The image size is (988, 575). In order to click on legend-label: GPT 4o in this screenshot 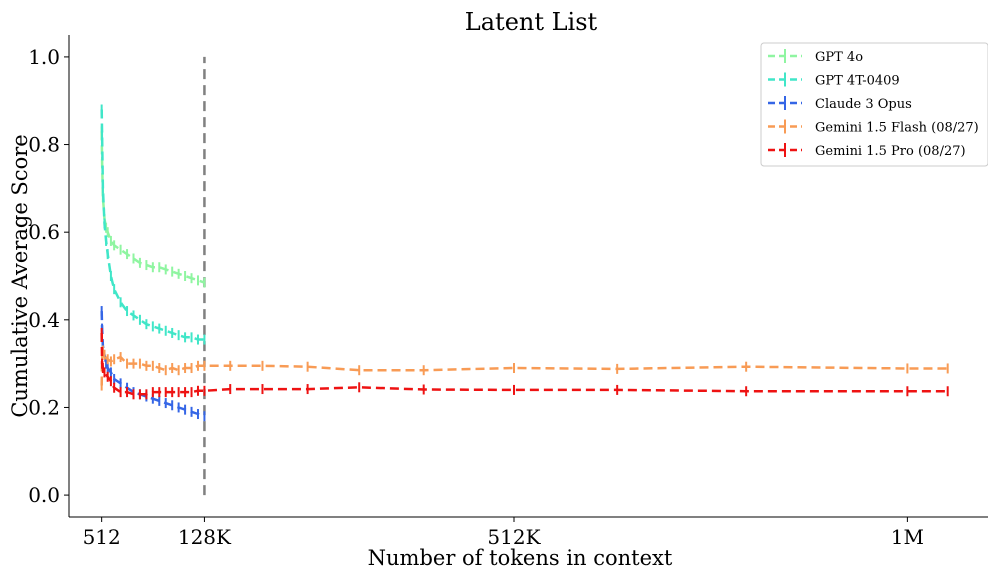, I will do `click(839, 57)`.